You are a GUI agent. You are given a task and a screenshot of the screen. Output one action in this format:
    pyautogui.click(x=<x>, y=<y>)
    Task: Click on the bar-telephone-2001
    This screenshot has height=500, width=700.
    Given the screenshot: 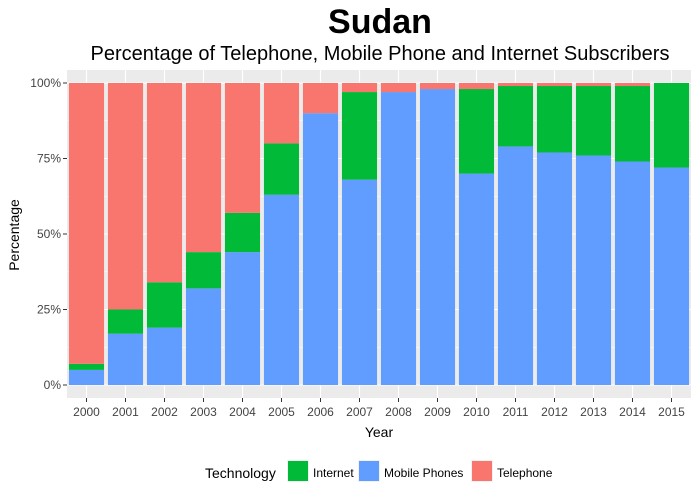 What is the action you would take?
    pyautogui.click(x=125, y=196)
    